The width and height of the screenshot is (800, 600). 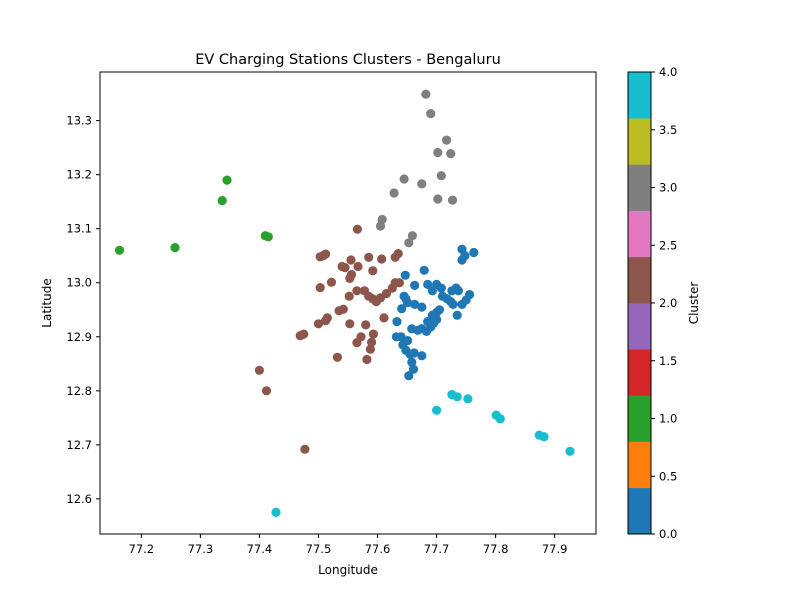 I want to click on x-tick-label: 77.2, so click(x=142, y=549).